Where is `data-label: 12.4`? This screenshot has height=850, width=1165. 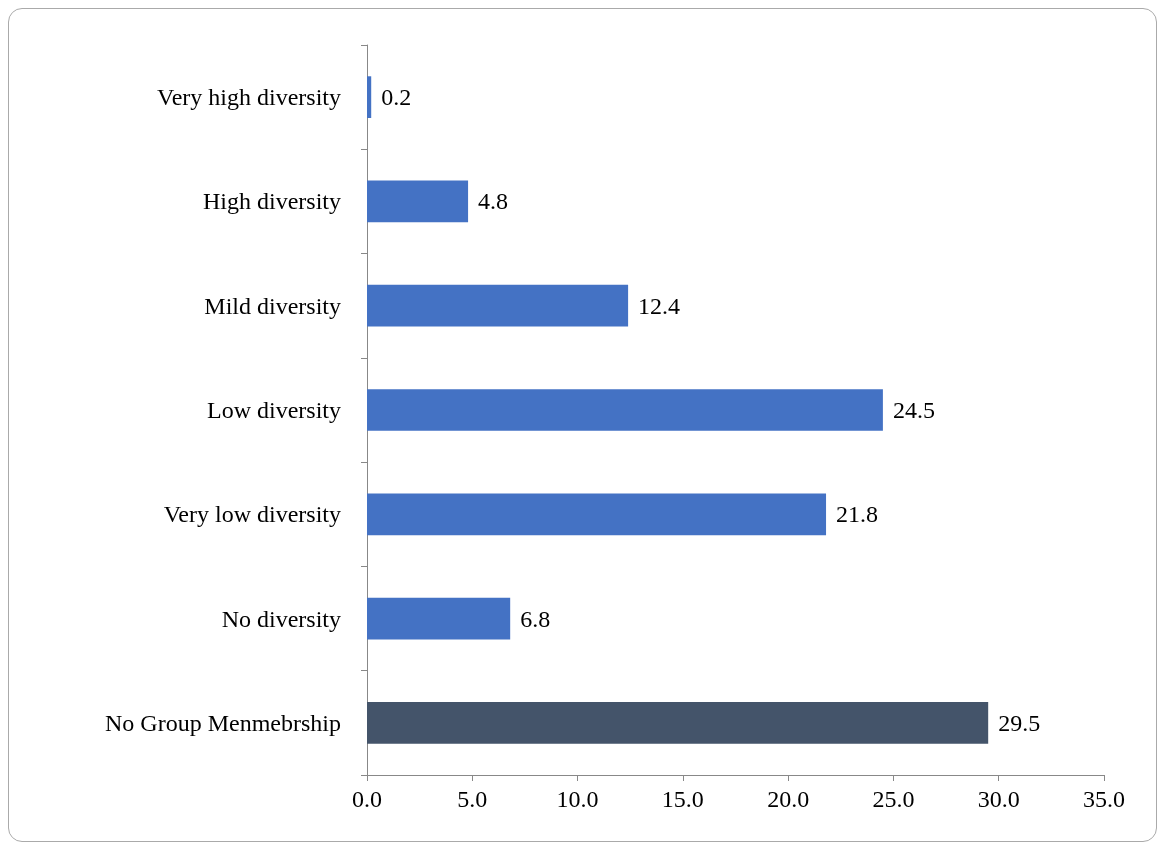
data-label: 12.4 is located at coordinates (659, 305).